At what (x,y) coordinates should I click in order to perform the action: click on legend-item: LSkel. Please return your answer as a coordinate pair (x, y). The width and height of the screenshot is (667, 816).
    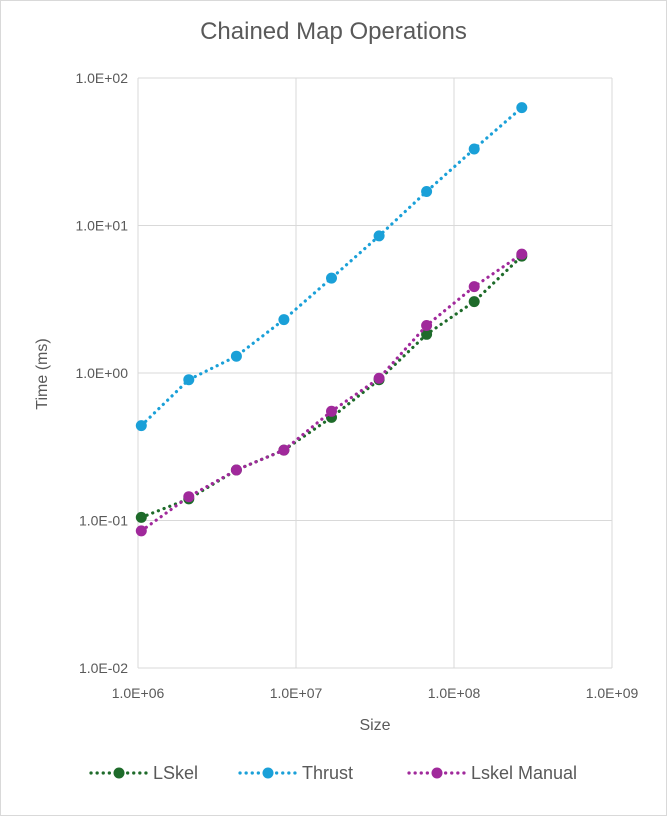
    Looking at the image, I should click on (143, 773).